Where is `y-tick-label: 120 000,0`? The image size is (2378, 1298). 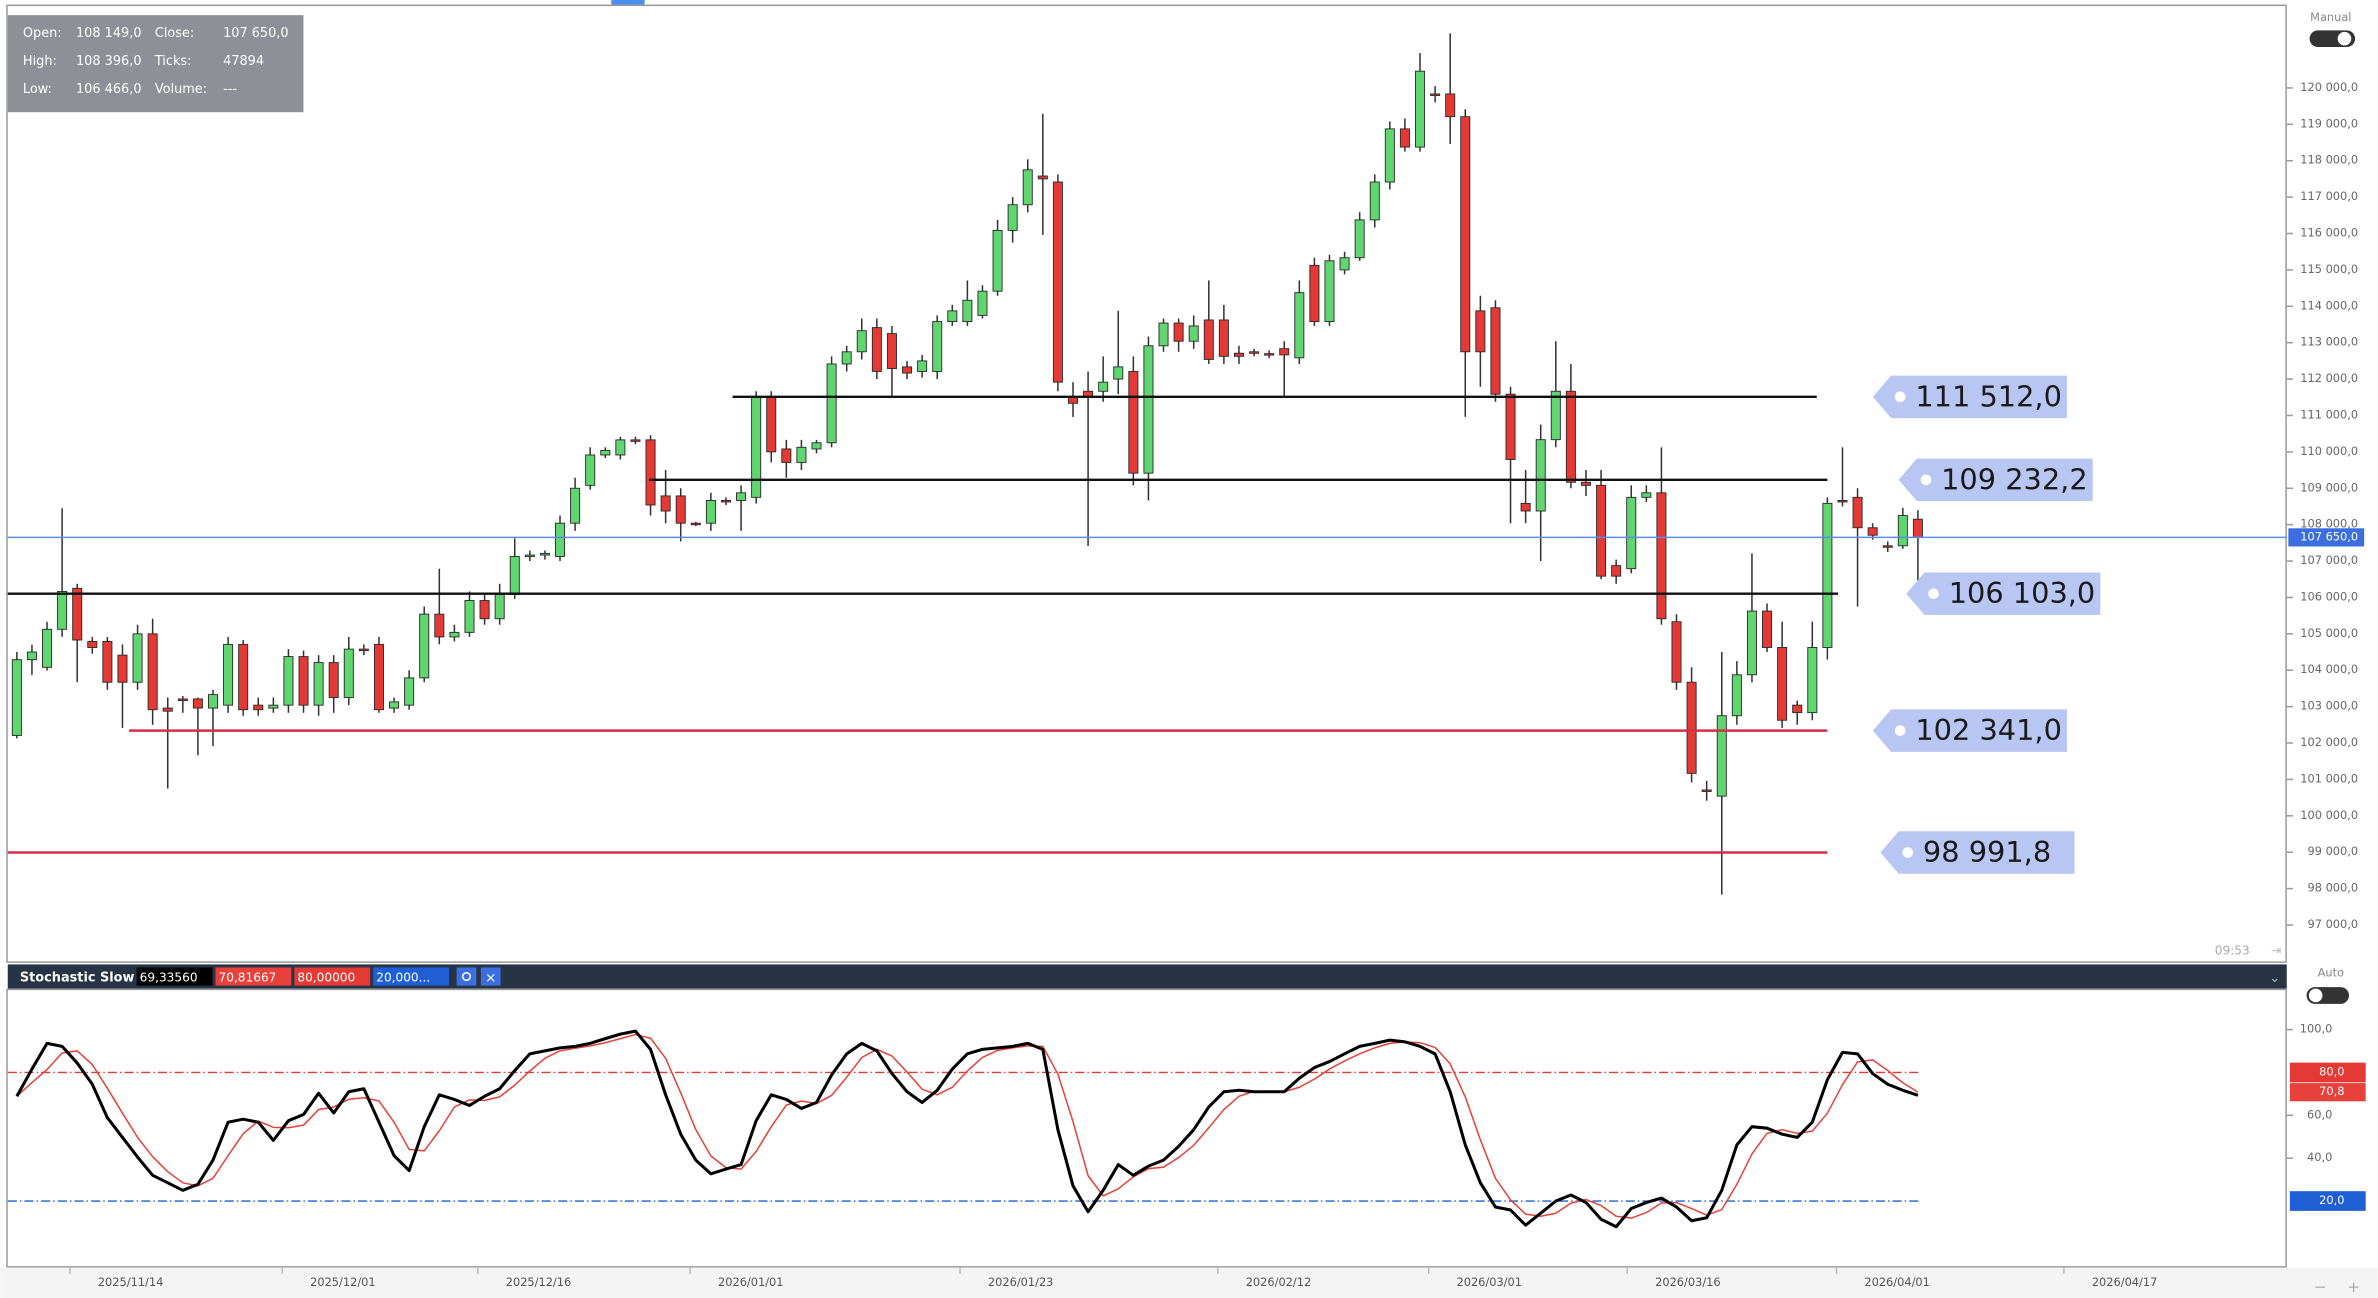
y-tick-label: 120 000,0 is located at coordinates (2329, 87).